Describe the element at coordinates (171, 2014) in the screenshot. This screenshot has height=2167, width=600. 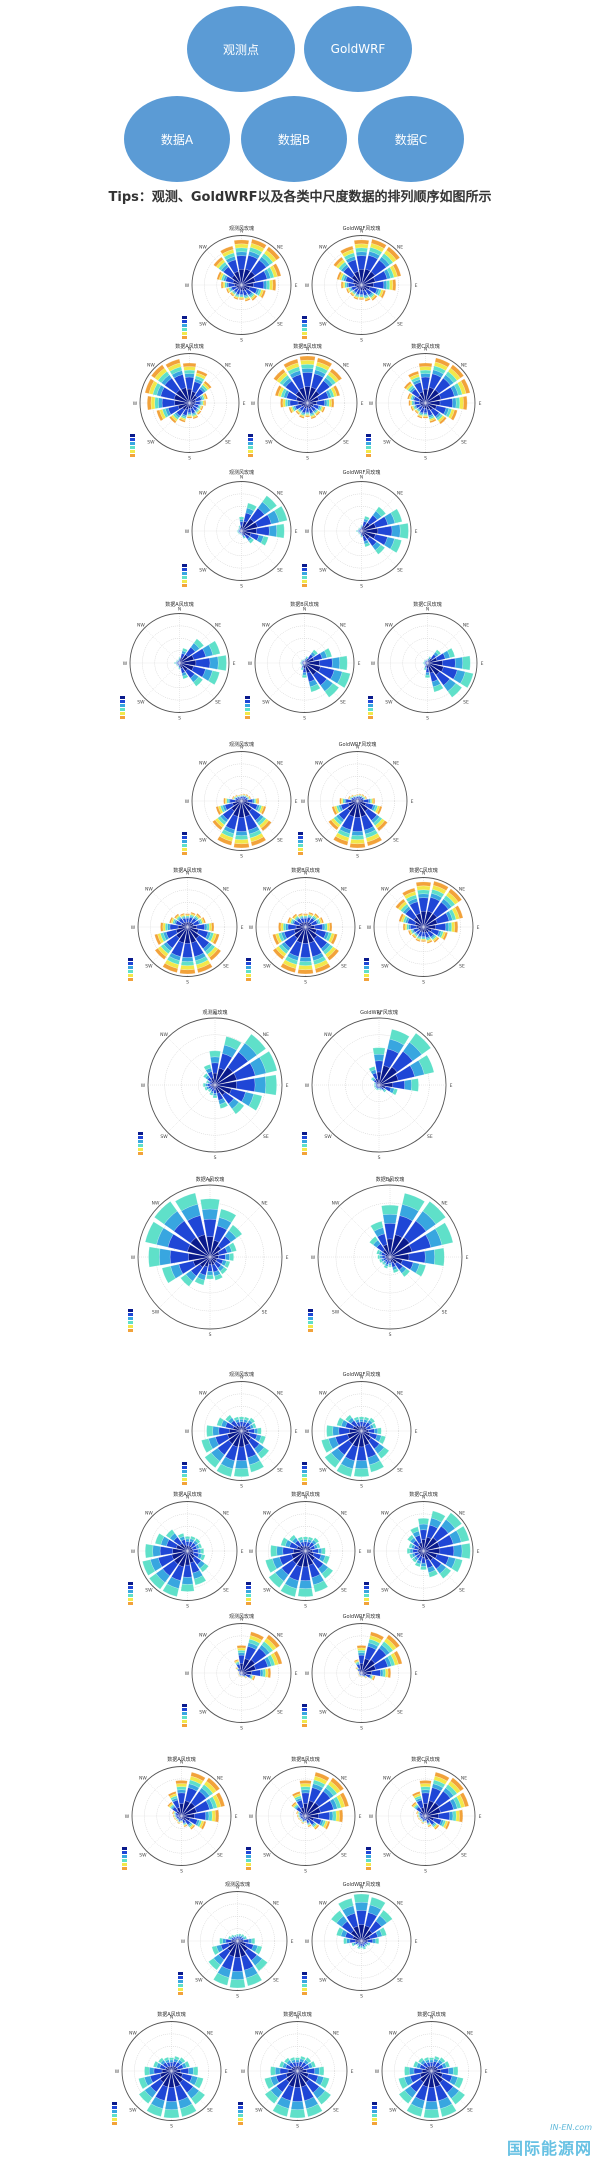
I see `chart-title: 数据A风玫瑰` at that location.